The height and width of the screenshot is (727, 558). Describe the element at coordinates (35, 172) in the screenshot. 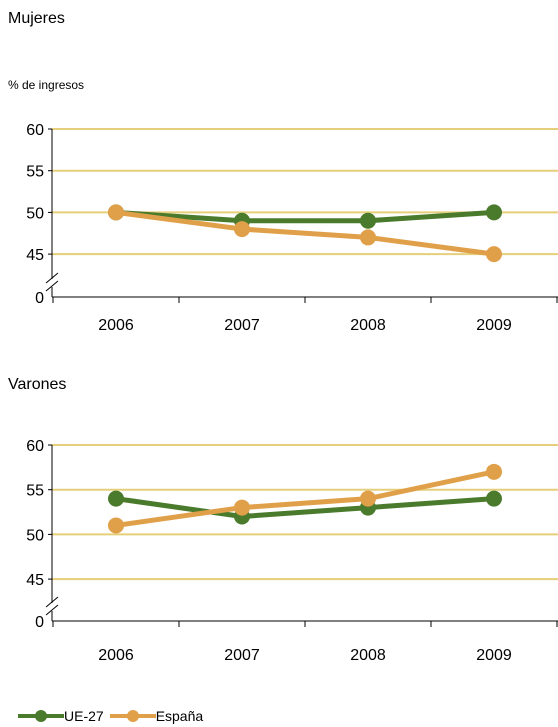

I see `chart-0-y-tick-55: 55` at that location.